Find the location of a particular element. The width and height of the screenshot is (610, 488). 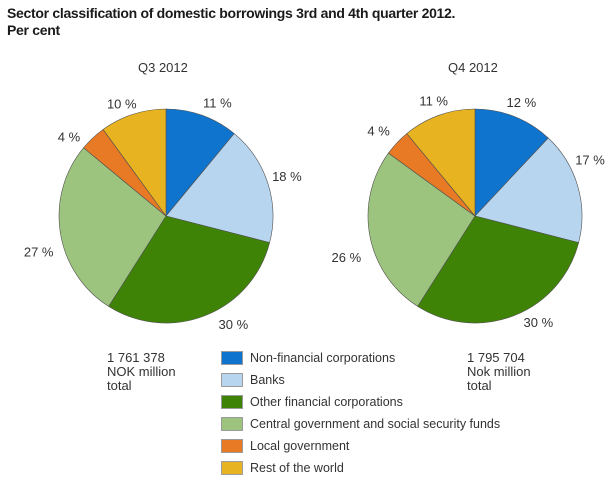

legend-item: Banks is located at coordinates (360, 379).